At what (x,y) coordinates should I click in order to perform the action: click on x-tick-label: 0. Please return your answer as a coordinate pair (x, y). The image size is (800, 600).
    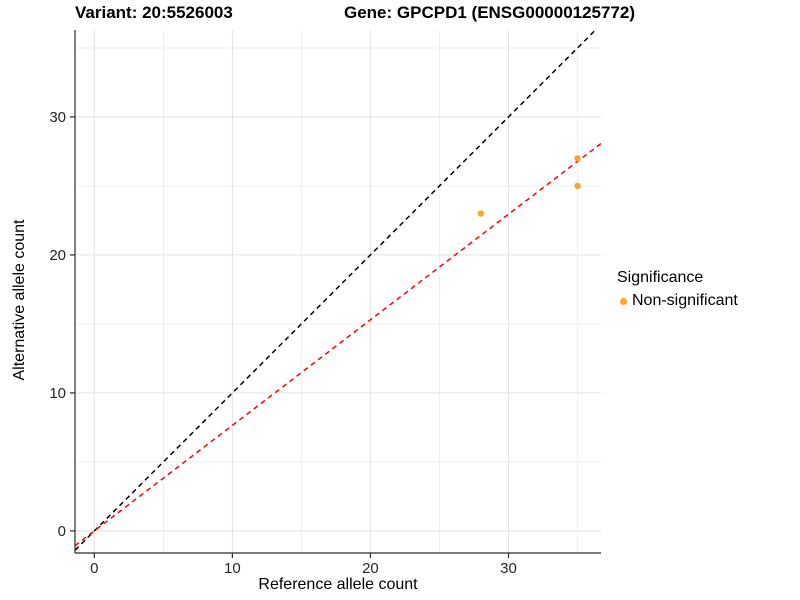
    Looking at the image, I should click on (94, 568).